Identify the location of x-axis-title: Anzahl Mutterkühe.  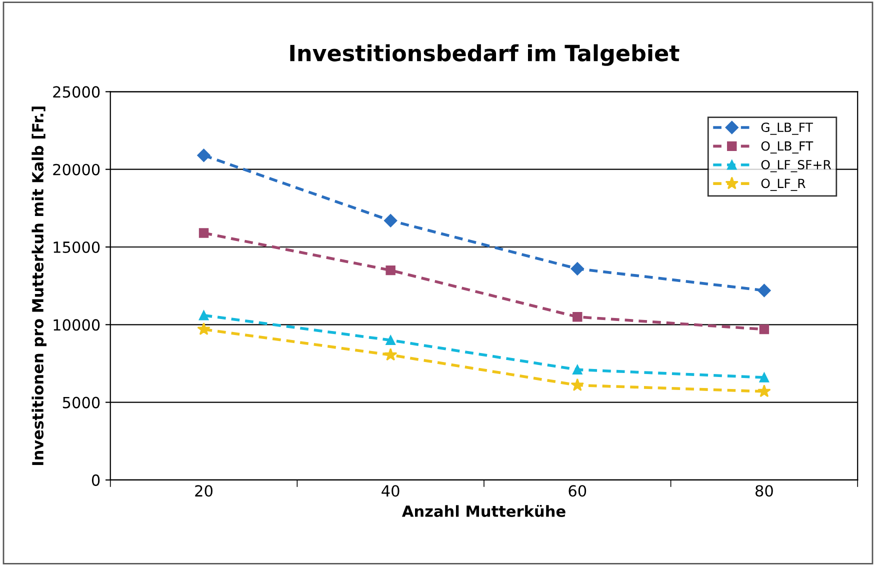
(484, 510).